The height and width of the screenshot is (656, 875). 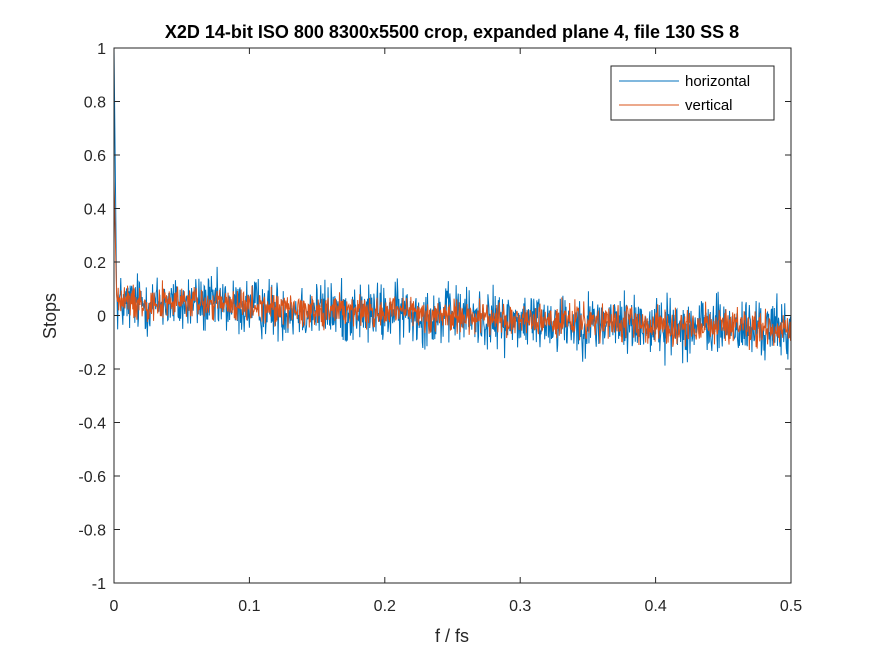 I want to click on legend: horizontal vertical, so click(x=692, y=93).